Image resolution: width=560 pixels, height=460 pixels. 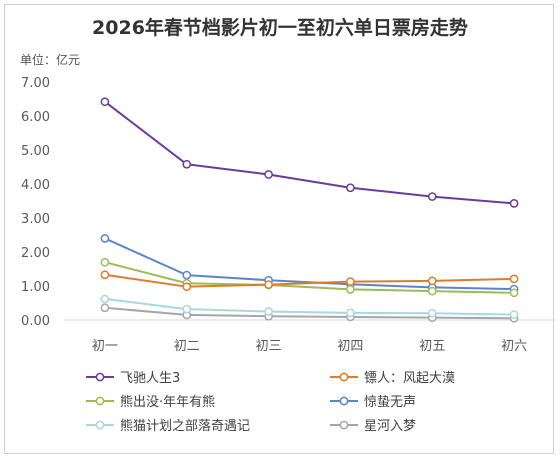 What do you see at coordinates (35, 253) in the screenshot?
I see `y-tick-label: 2.00` at bounding box center [35, 253].